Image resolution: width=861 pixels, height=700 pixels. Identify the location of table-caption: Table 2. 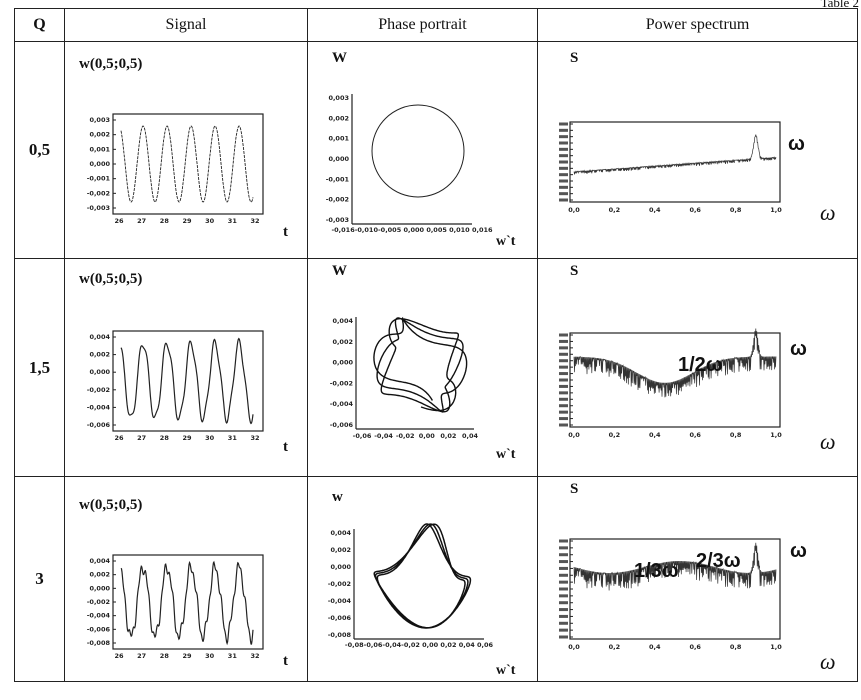
(839, 5).